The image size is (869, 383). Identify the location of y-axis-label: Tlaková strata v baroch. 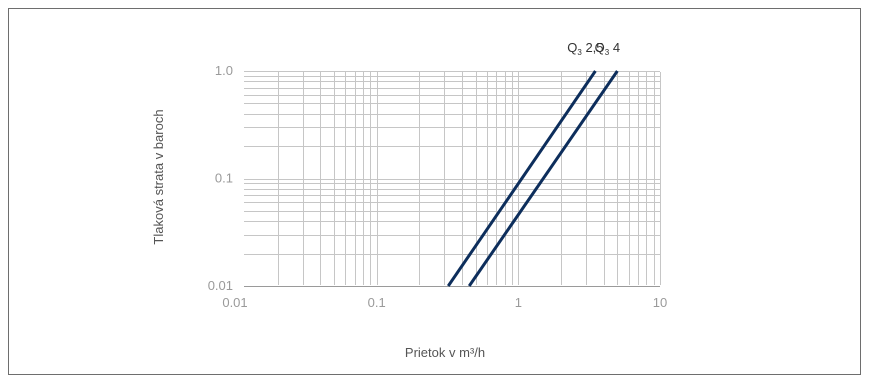
(158, 176).